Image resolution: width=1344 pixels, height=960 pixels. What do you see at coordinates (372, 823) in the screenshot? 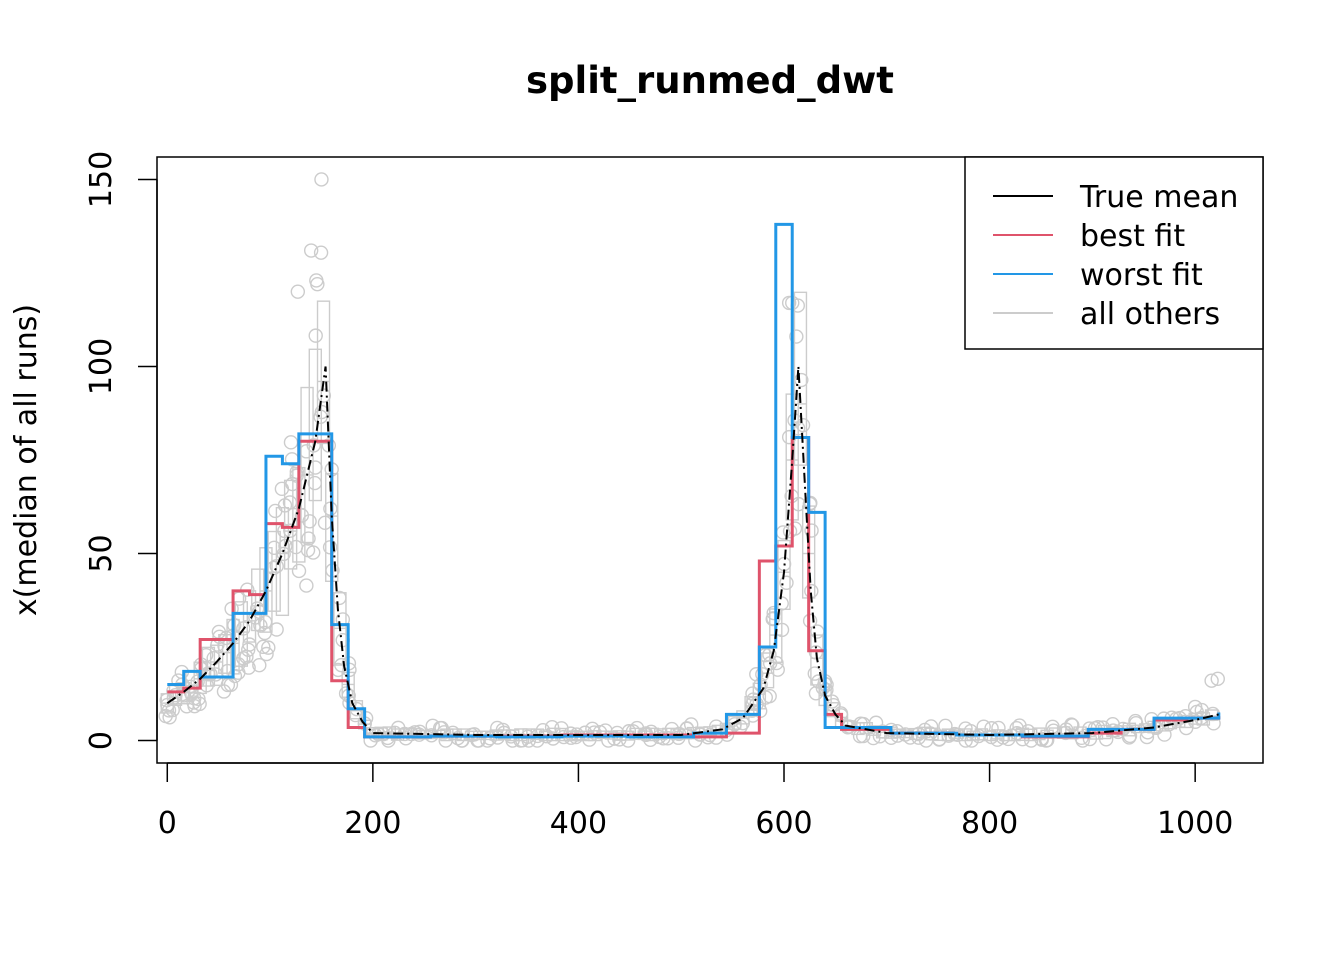
I see `x-tick-label: 200` at bounding box center [372, 823].